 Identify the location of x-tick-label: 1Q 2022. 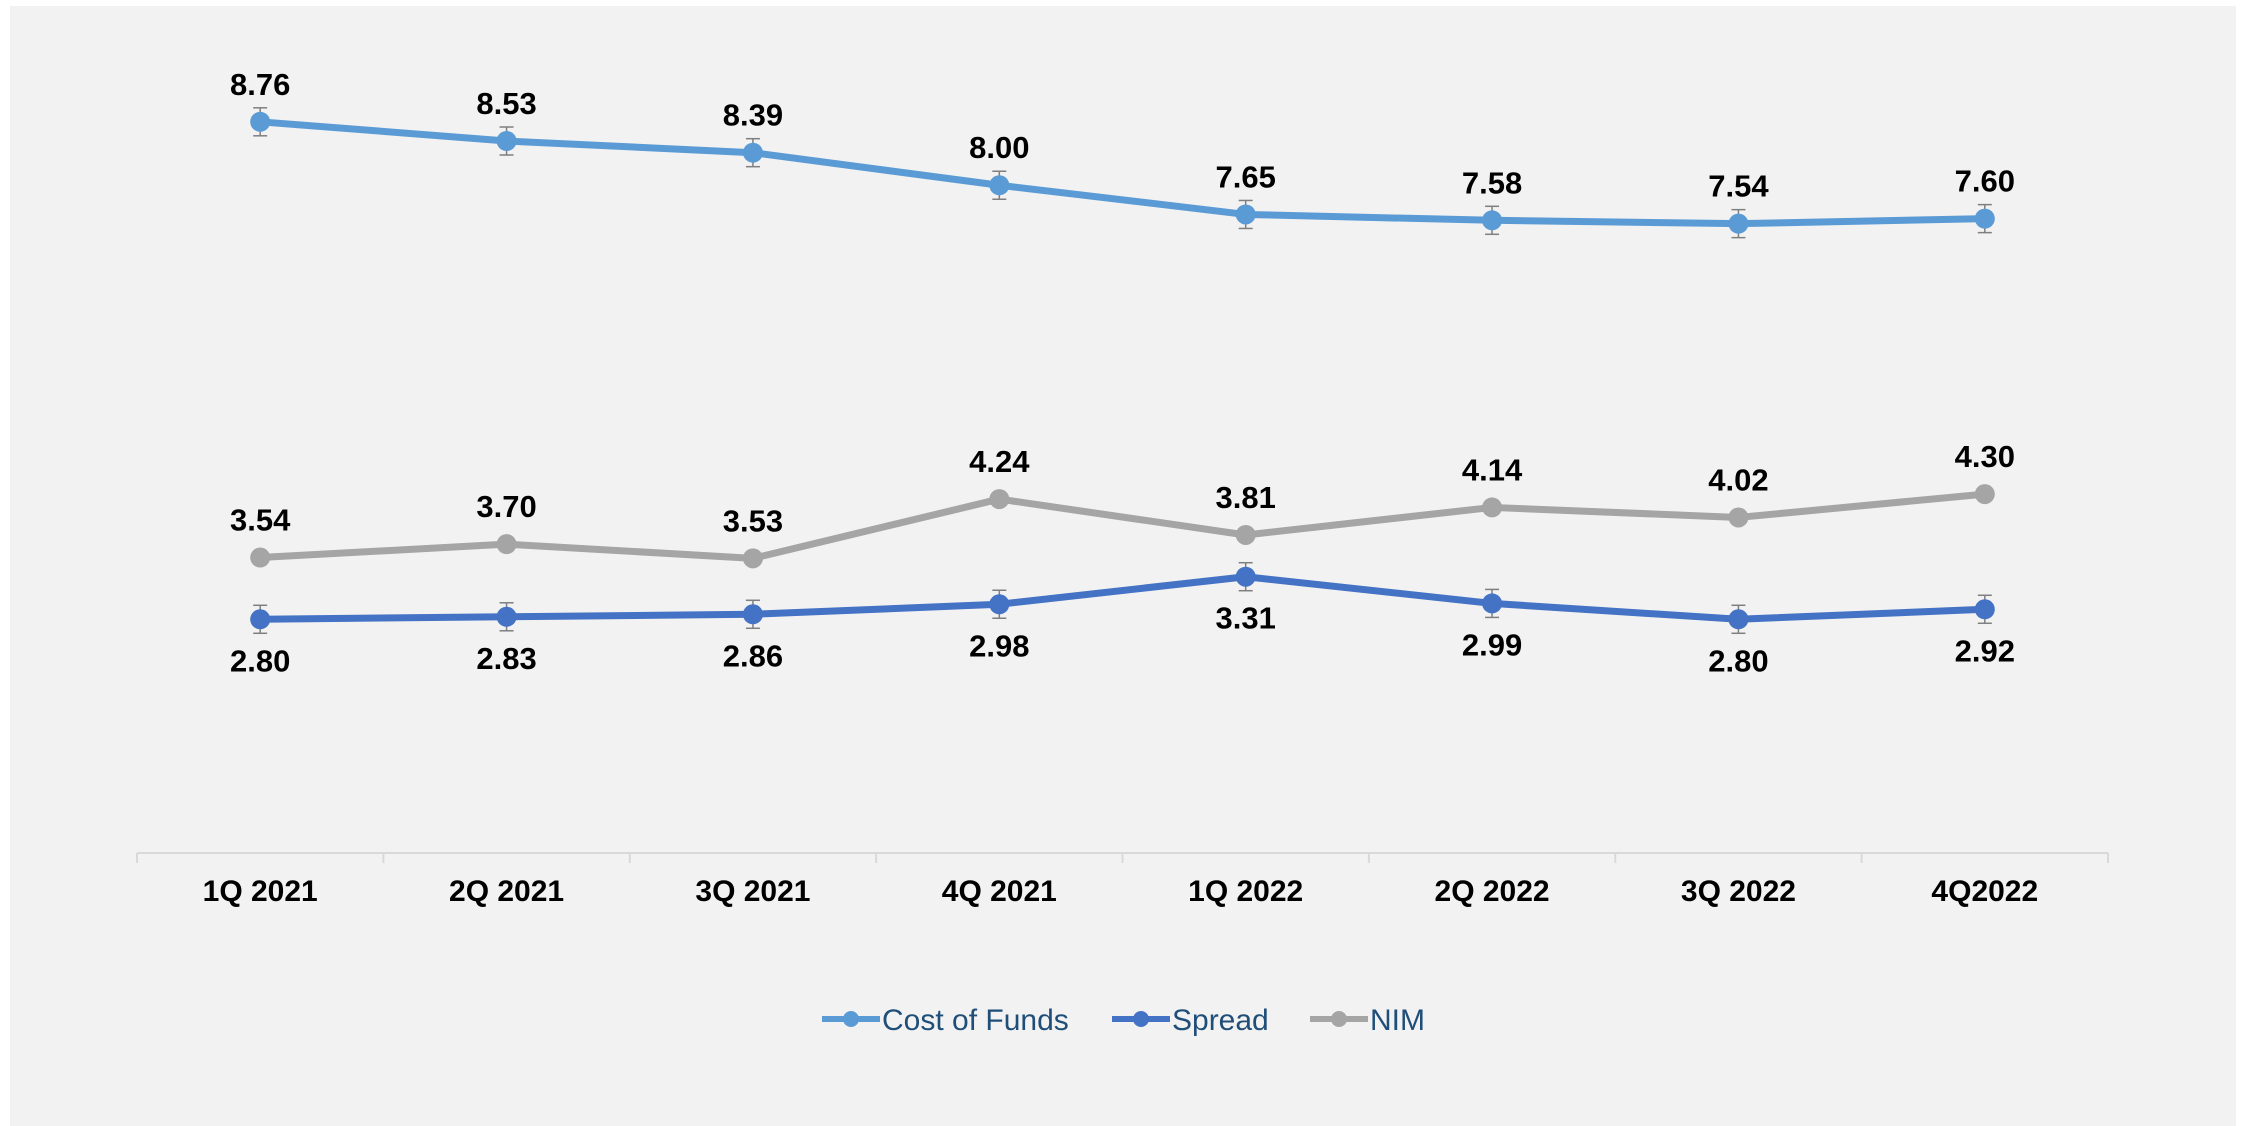
(1245, 891).